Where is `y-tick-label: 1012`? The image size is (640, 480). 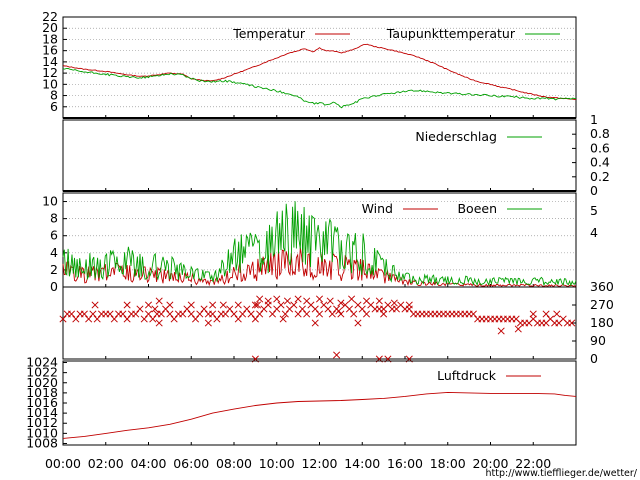
y-tick-label: 1012 is located at coordinates (42, 422).